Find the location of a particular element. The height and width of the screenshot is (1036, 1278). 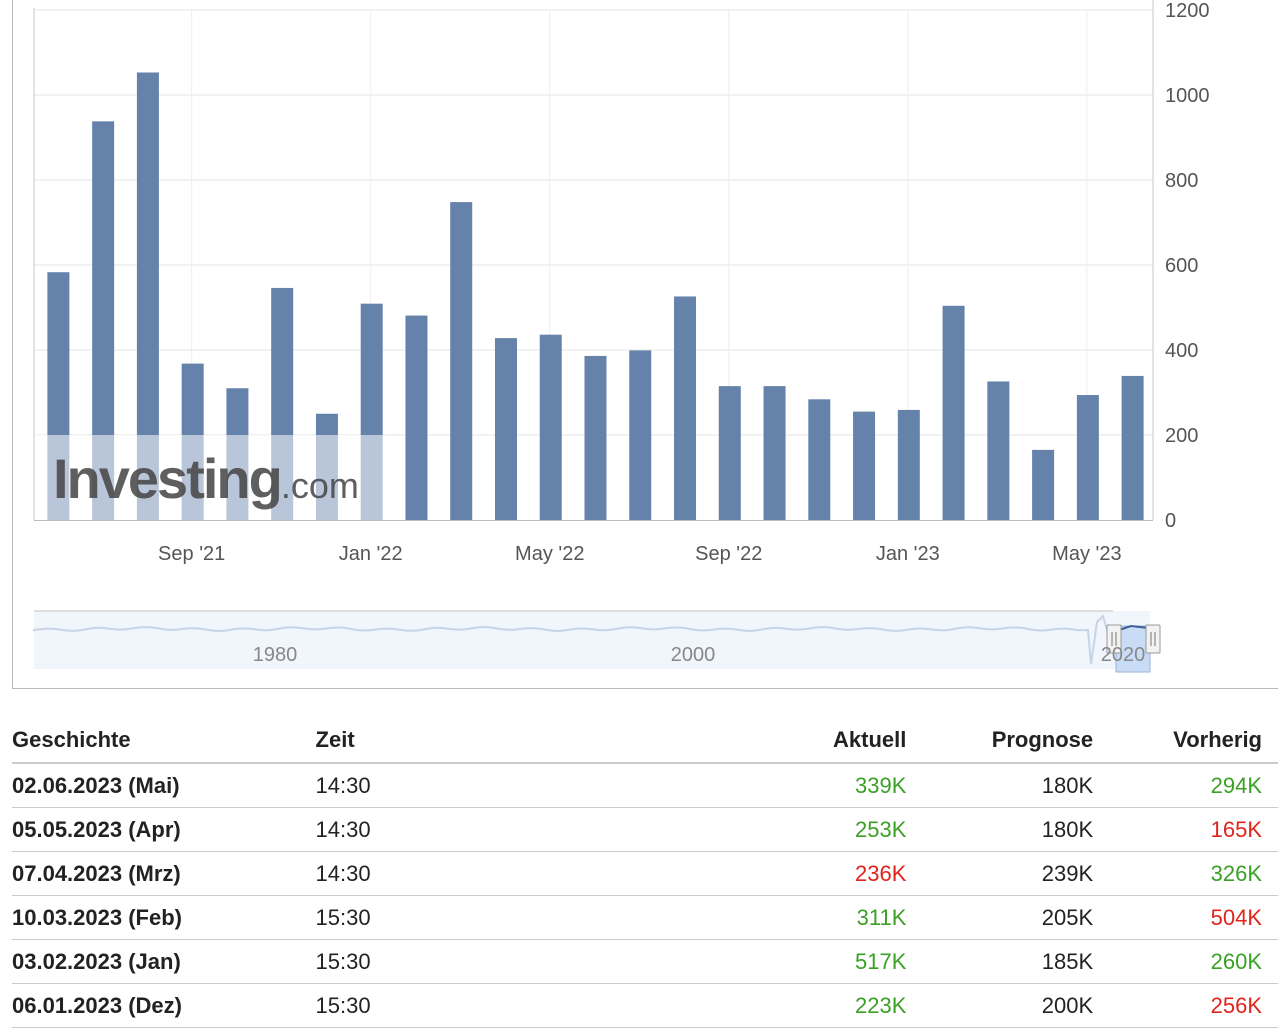

table-row: 06.01.2023 (Dez) 15:30 223K 200K 256K is located at coordinates (645, 1005).